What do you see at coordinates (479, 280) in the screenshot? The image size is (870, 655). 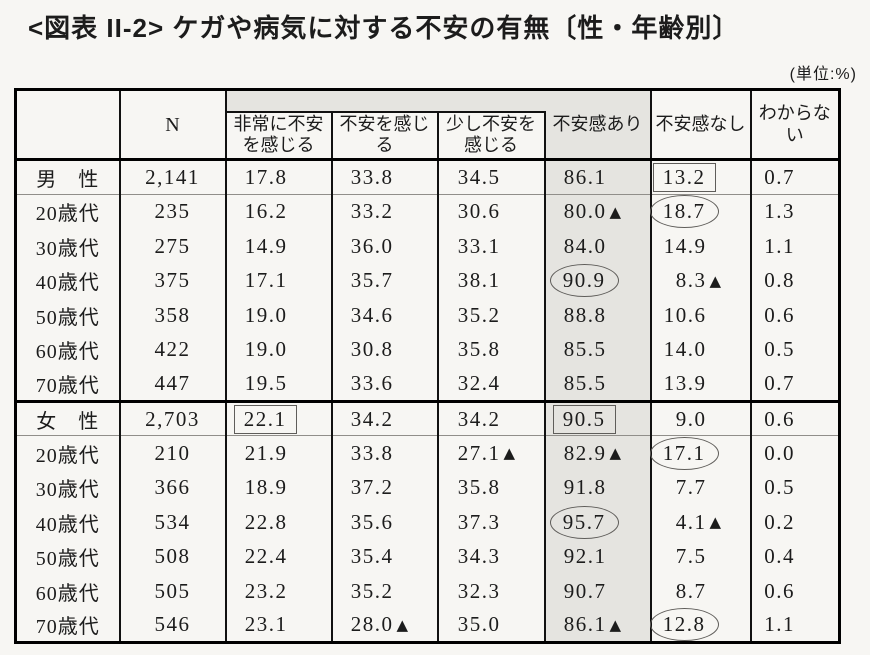 I see `percent-value: 38.1` at bounding box center [479, 280].